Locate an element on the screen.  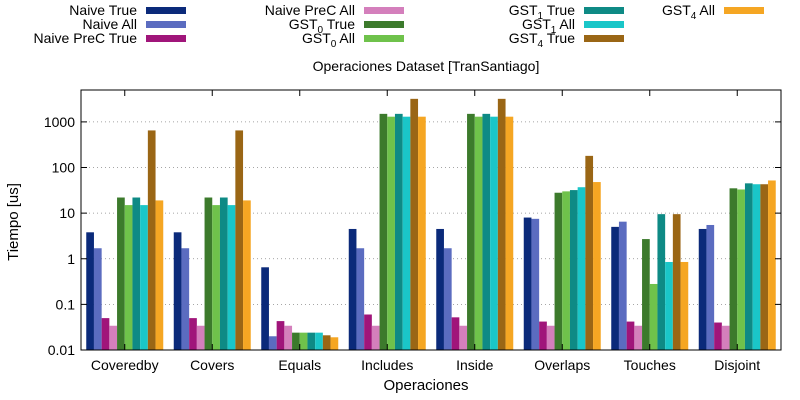
chart-title: Operaciones Dataset [TranSantiago] is located at coordinates (426, 66).